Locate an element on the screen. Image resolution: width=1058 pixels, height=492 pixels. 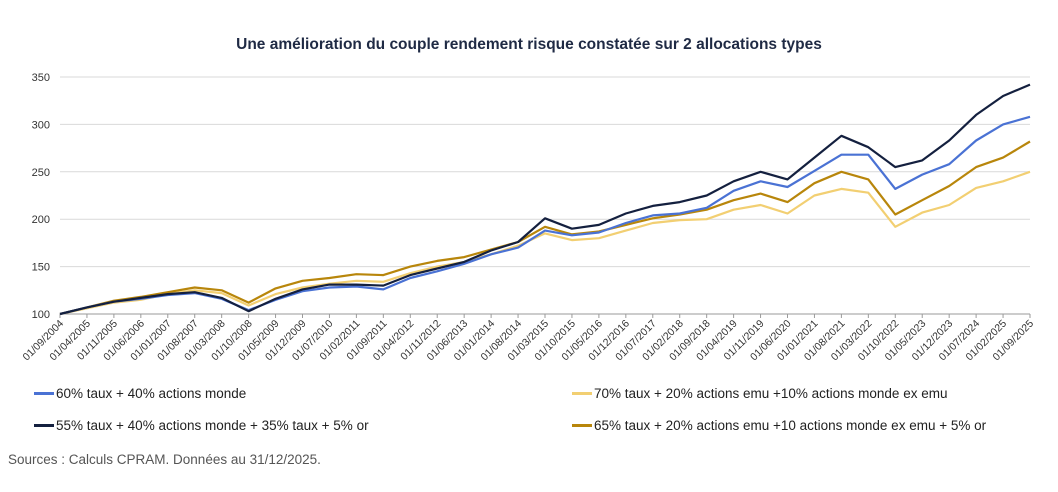
y-tick-label: 250 is located at coordinates (41, 173).